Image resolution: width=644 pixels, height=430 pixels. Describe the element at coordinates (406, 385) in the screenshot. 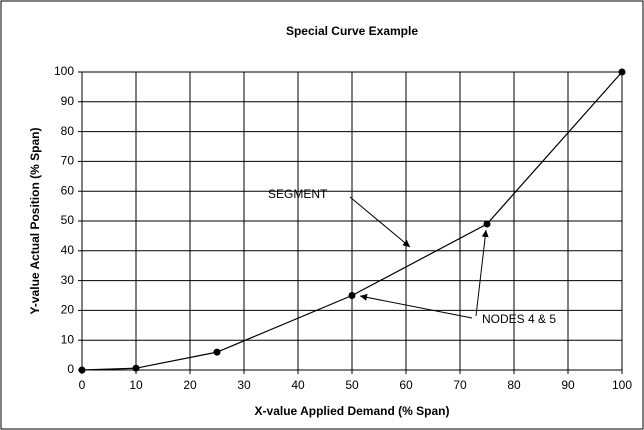

I see `x-tick-label: 60` at that location.